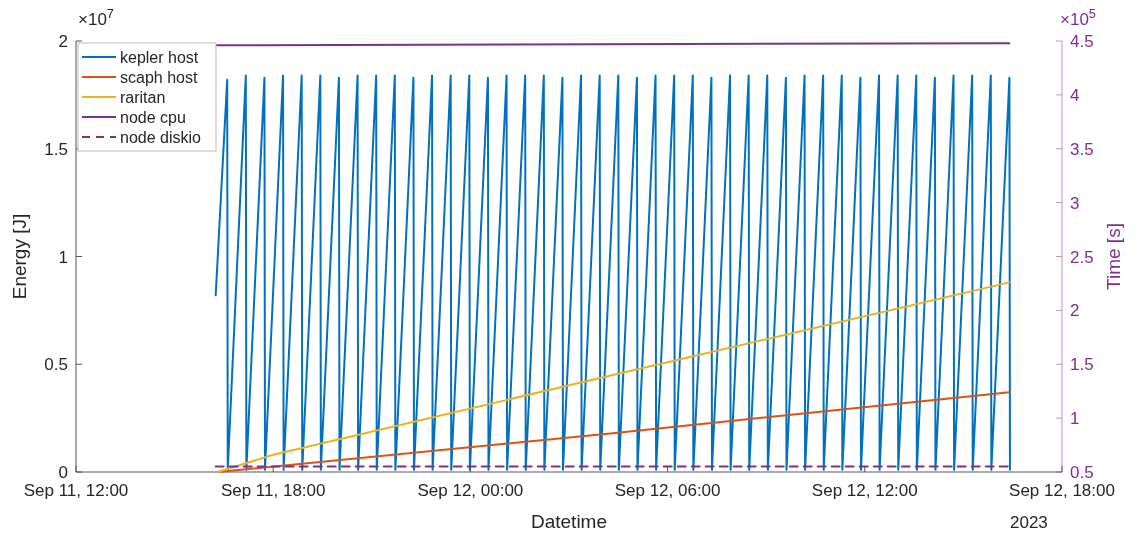  Describe the element at coordinates (56, 365) in the screenshot. I see `y-tick-label: 0.5` at that location.